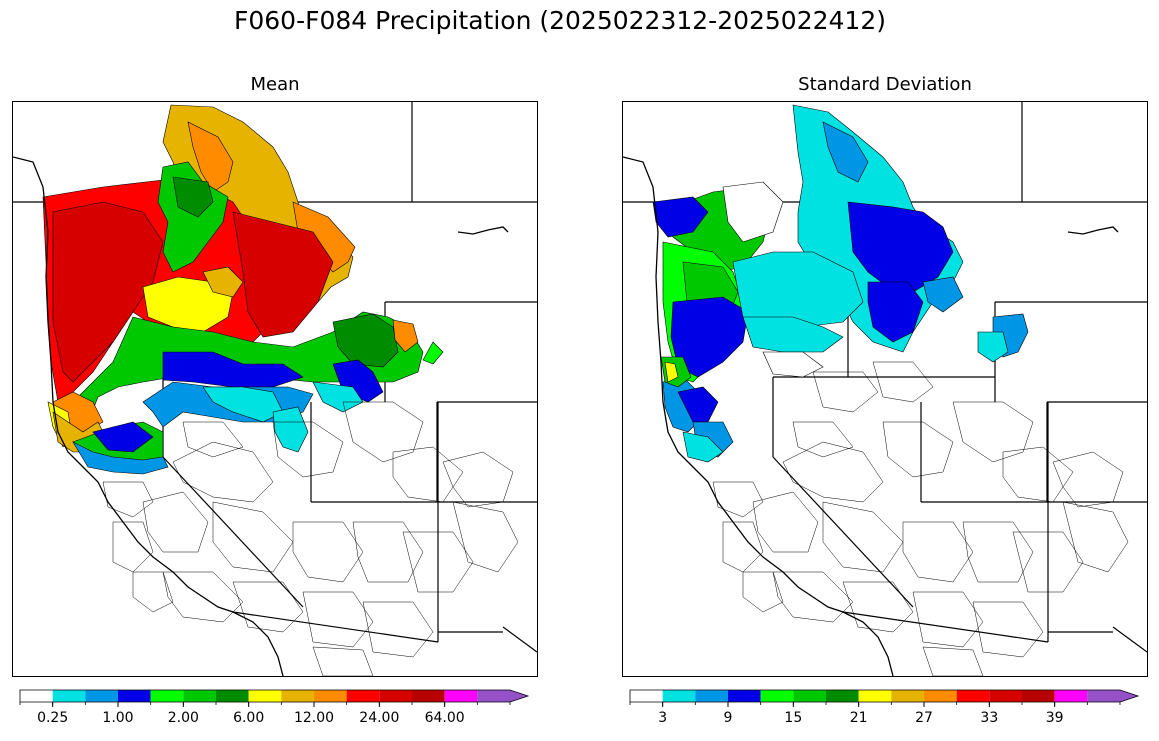  Describe the element at coordinates (275, 720) in the screenshot. I see `mean-colorbar-ticks: 0.25 1.00 2.00 6.00 12.00 24.00 64.00` at that location.